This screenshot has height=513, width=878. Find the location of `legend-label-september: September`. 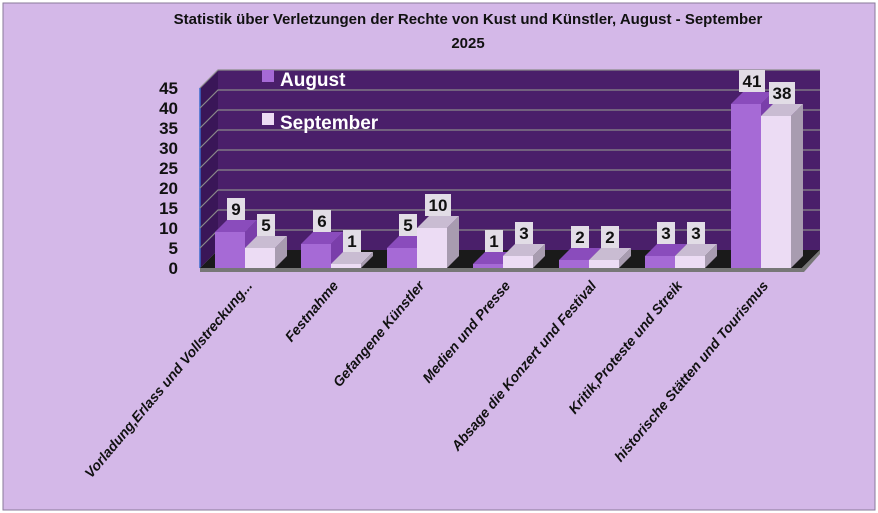

legend-label-september: September is located at coordinates (329, 123).